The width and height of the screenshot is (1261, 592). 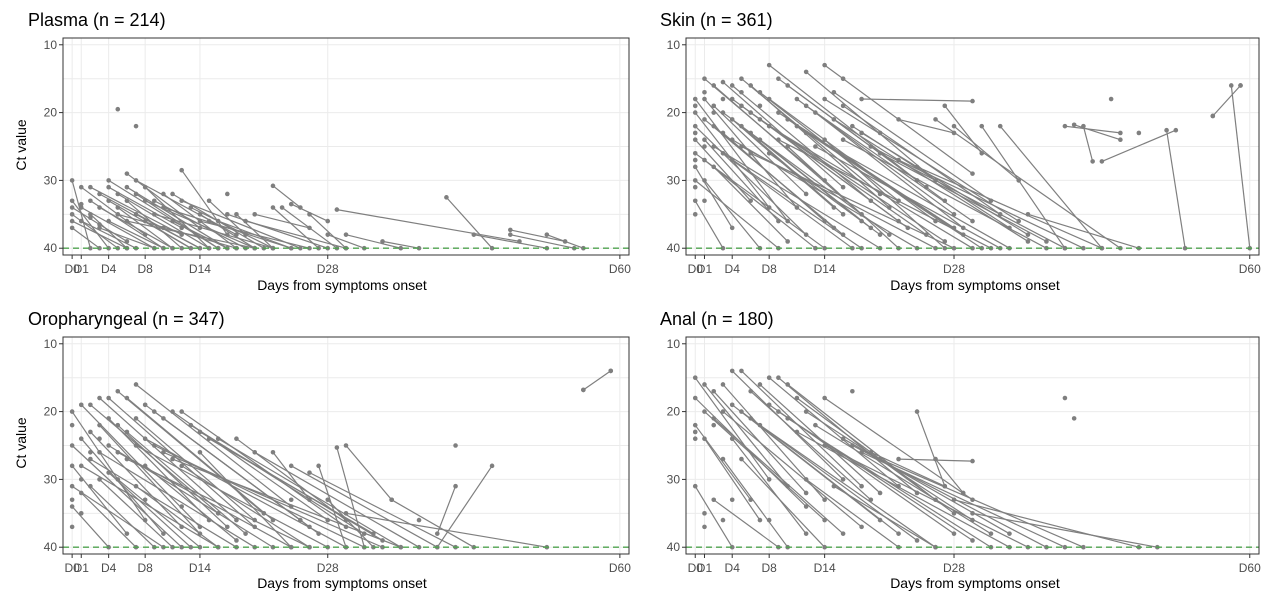 I want to click on x-tick-label: D60, so click(x=620, y=269).